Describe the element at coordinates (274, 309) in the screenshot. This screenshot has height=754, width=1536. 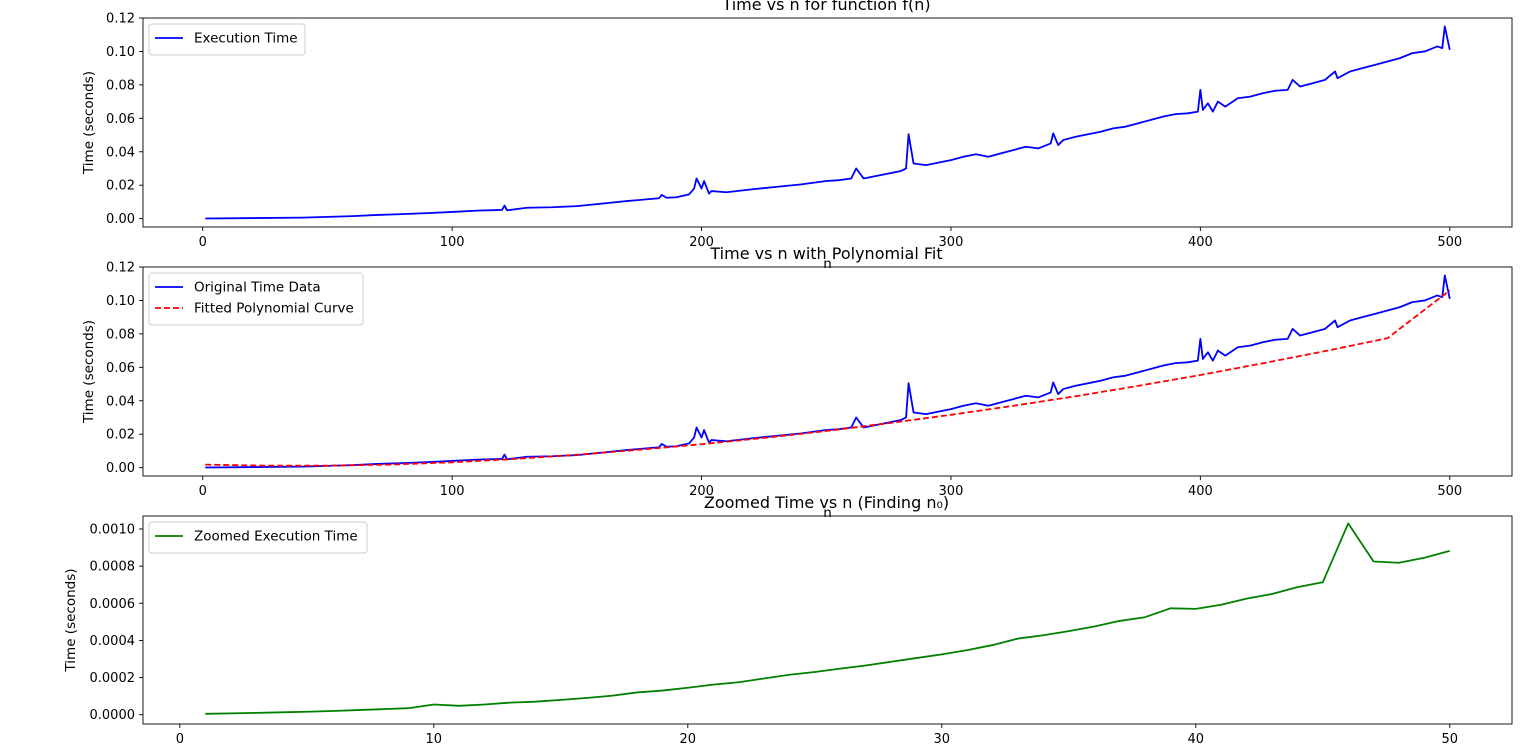
I see `legend-entry: Fitted Polynomial Curve` at that location.